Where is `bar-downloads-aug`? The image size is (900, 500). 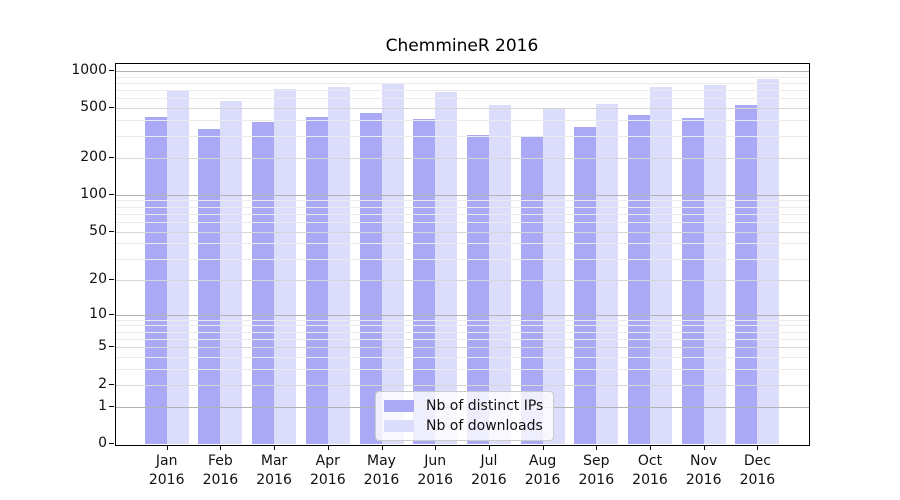
bar-downloads-aug is located at coordinates (553, 276).